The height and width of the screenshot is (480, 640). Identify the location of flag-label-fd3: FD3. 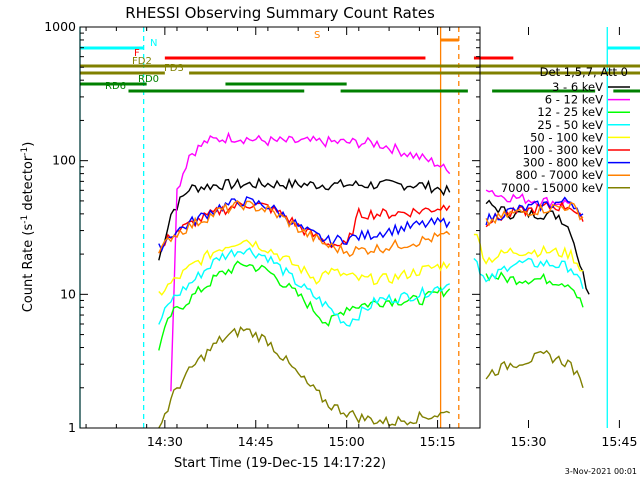
(174, 68).